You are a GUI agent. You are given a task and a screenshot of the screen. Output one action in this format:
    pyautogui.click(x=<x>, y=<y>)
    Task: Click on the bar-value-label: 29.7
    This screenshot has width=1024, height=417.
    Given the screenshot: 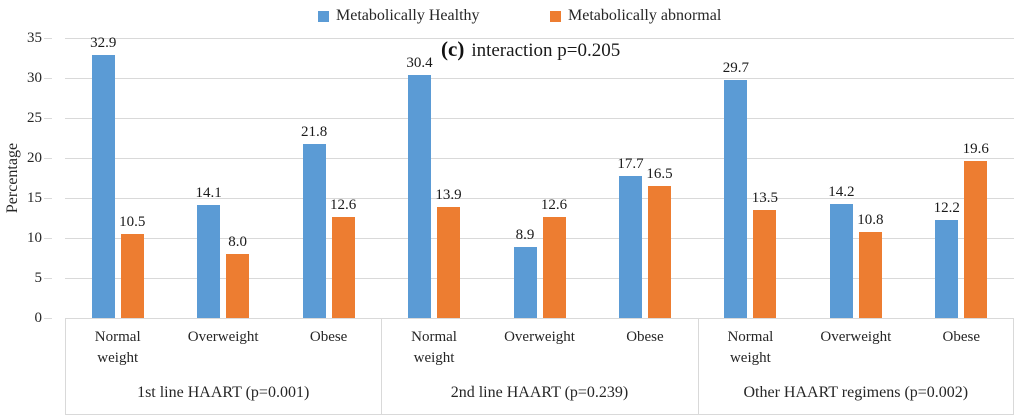 What is the action you would take?
    pyautogui.click(x=735, y=68)
    